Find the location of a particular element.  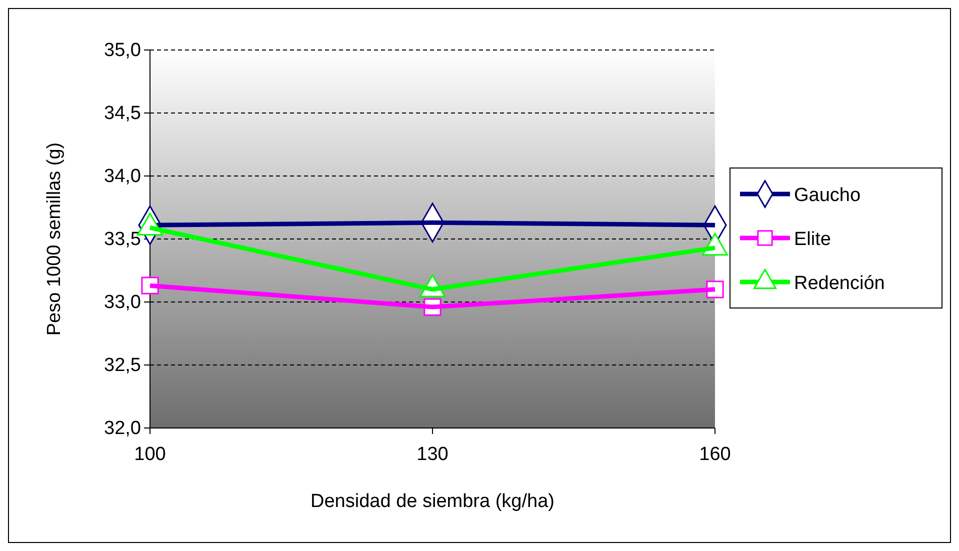

y-tick-label: 33,0 is located at coordinates (122, 303).